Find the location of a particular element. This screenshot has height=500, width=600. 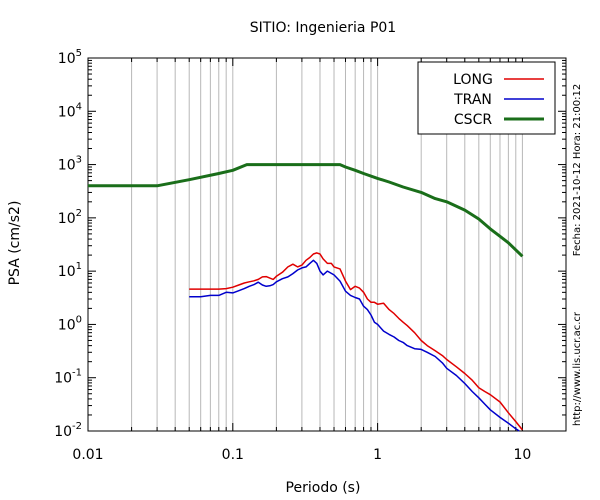

y-tick-label: 10² is located at coordinates (70, 217).